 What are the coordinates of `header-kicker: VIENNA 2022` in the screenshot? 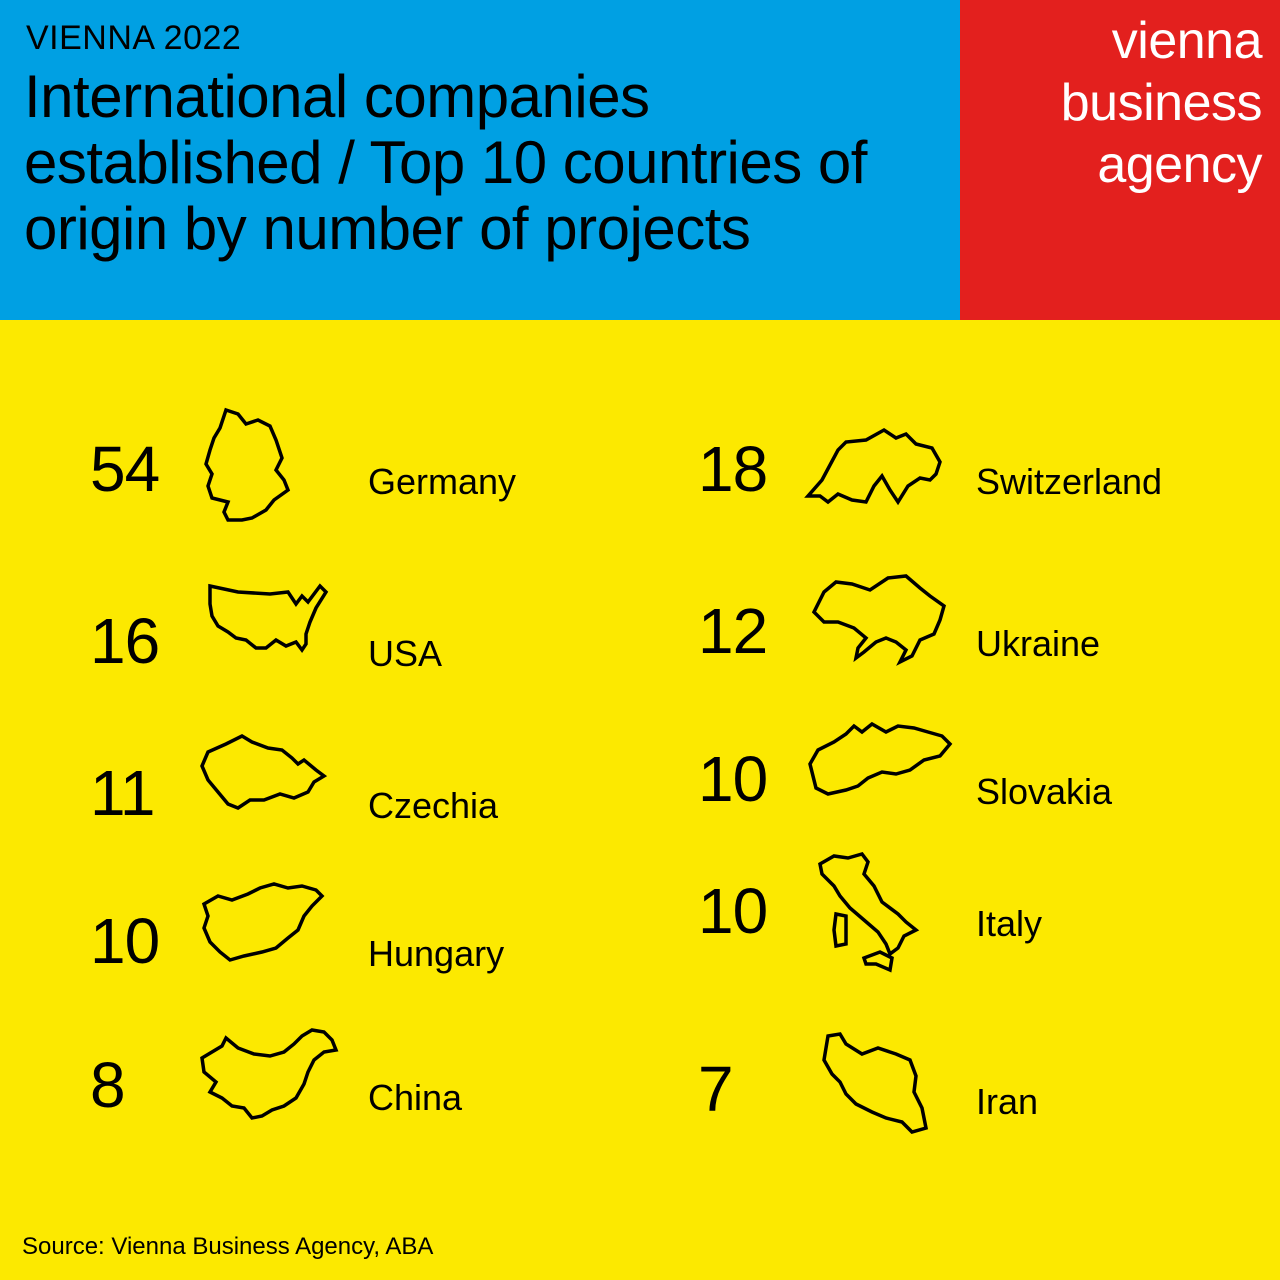 It's located at (134, 38).